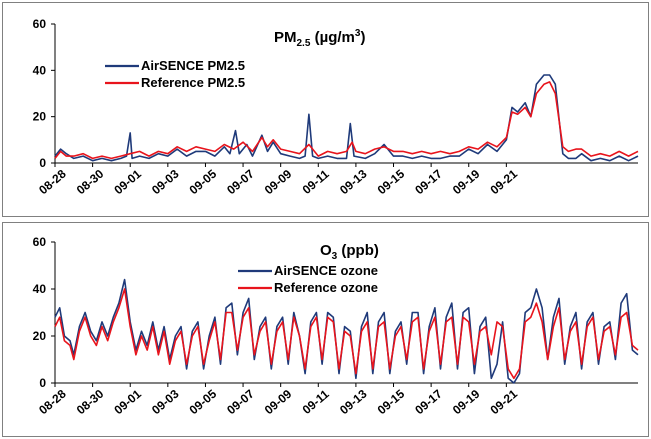 Image resolution: width=651 pixels, height=439 pixels. Describe the element at coordinates (335, 256) in the screenshot. I see `title-sub: 3` at that location.